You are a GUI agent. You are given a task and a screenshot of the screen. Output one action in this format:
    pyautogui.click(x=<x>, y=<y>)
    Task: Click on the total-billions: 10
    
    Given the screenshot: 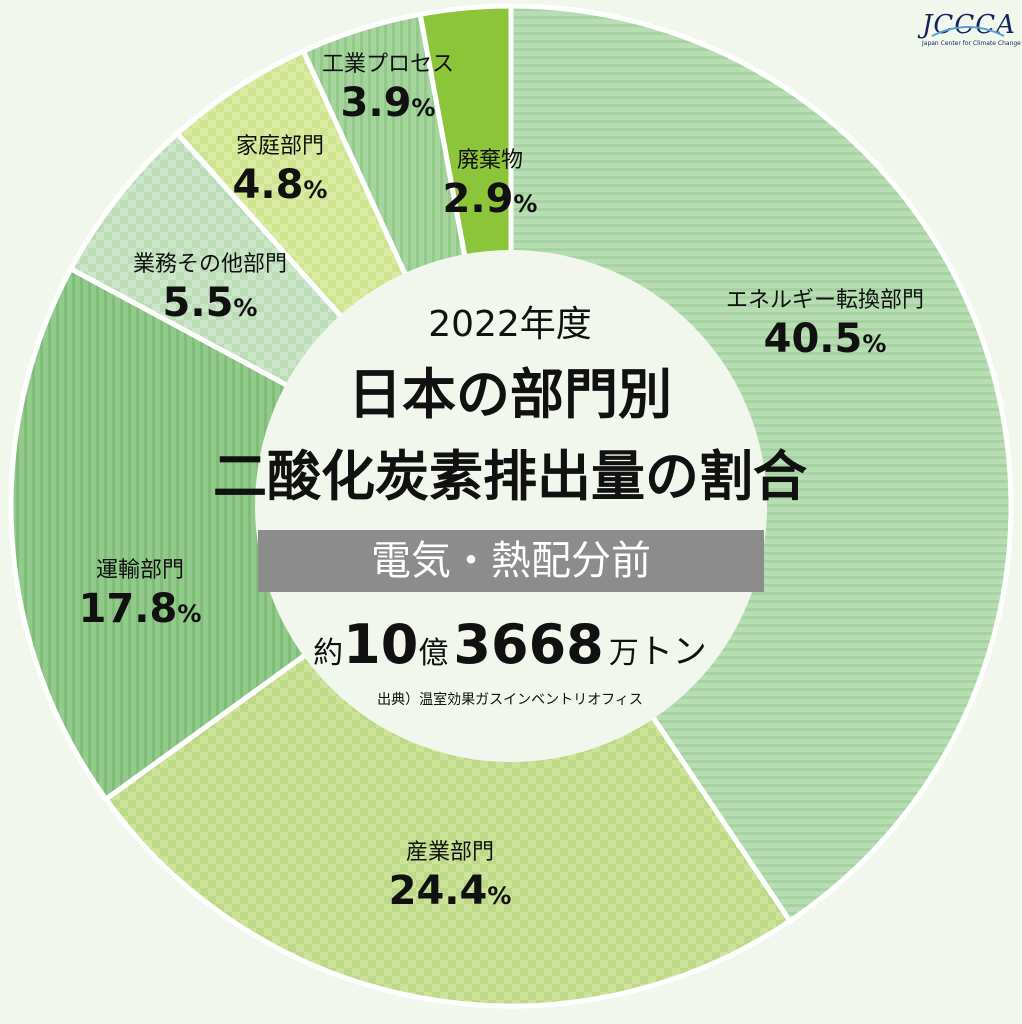 What is the action you would take?
    pyautogui.click(x=381, y=644)
    